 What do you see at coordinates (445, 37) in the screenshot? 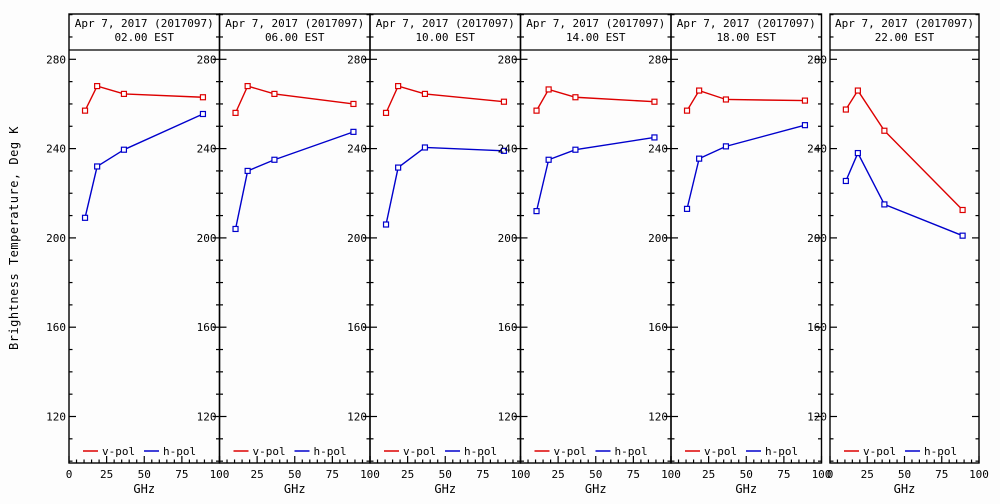
I see `panel-title-time: 10.00 EST` at bounding box center [445, 37].